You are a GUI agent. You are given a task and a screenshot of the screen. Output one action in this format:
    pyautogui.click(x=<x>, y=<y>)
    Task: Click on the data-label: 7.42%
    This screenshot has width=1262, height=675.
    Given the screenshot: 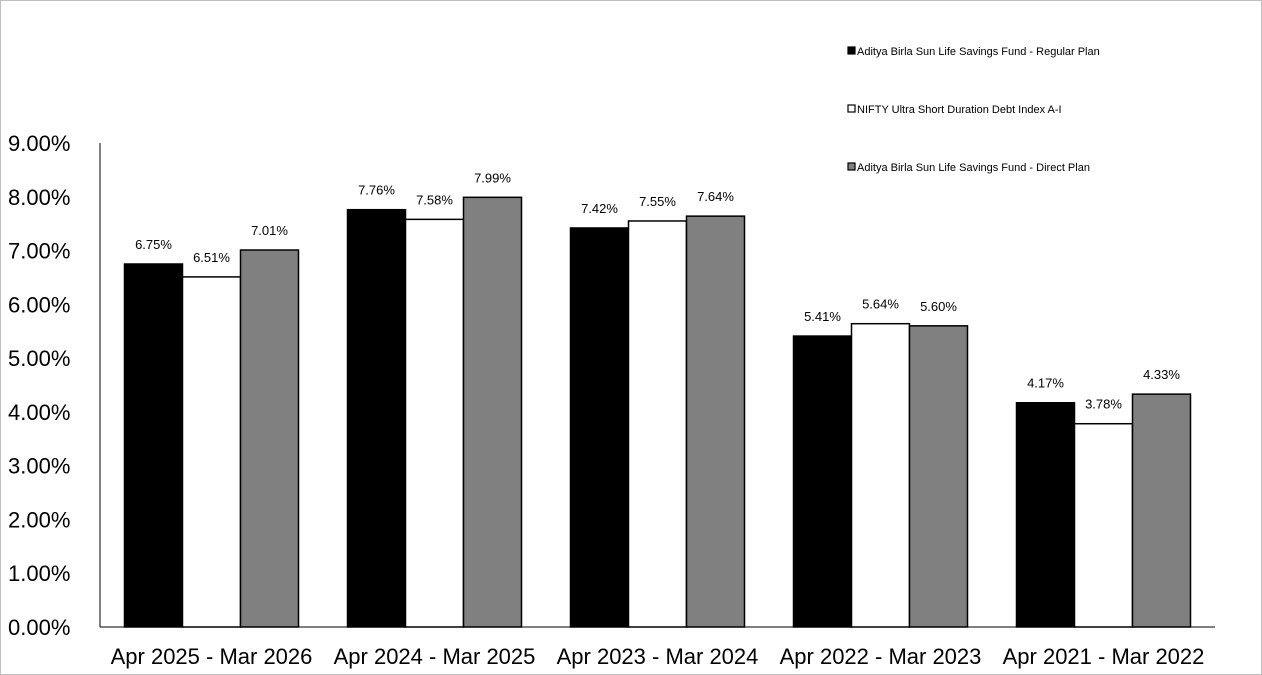 What is the action you would take?
    pyautogui.click(x=599, y=208)
    